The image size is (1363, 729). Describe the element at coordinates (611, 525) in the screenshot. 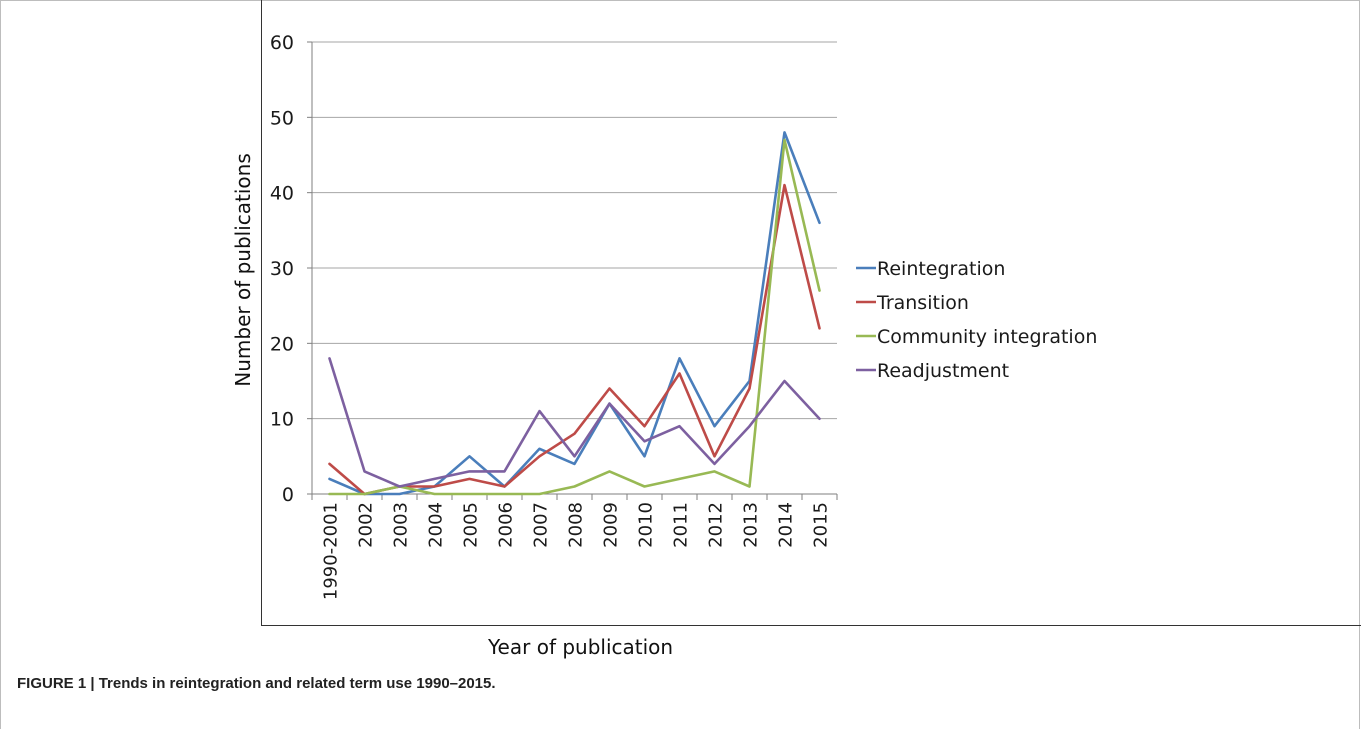

I see `x-tick-label-2009: 2009` at that location.